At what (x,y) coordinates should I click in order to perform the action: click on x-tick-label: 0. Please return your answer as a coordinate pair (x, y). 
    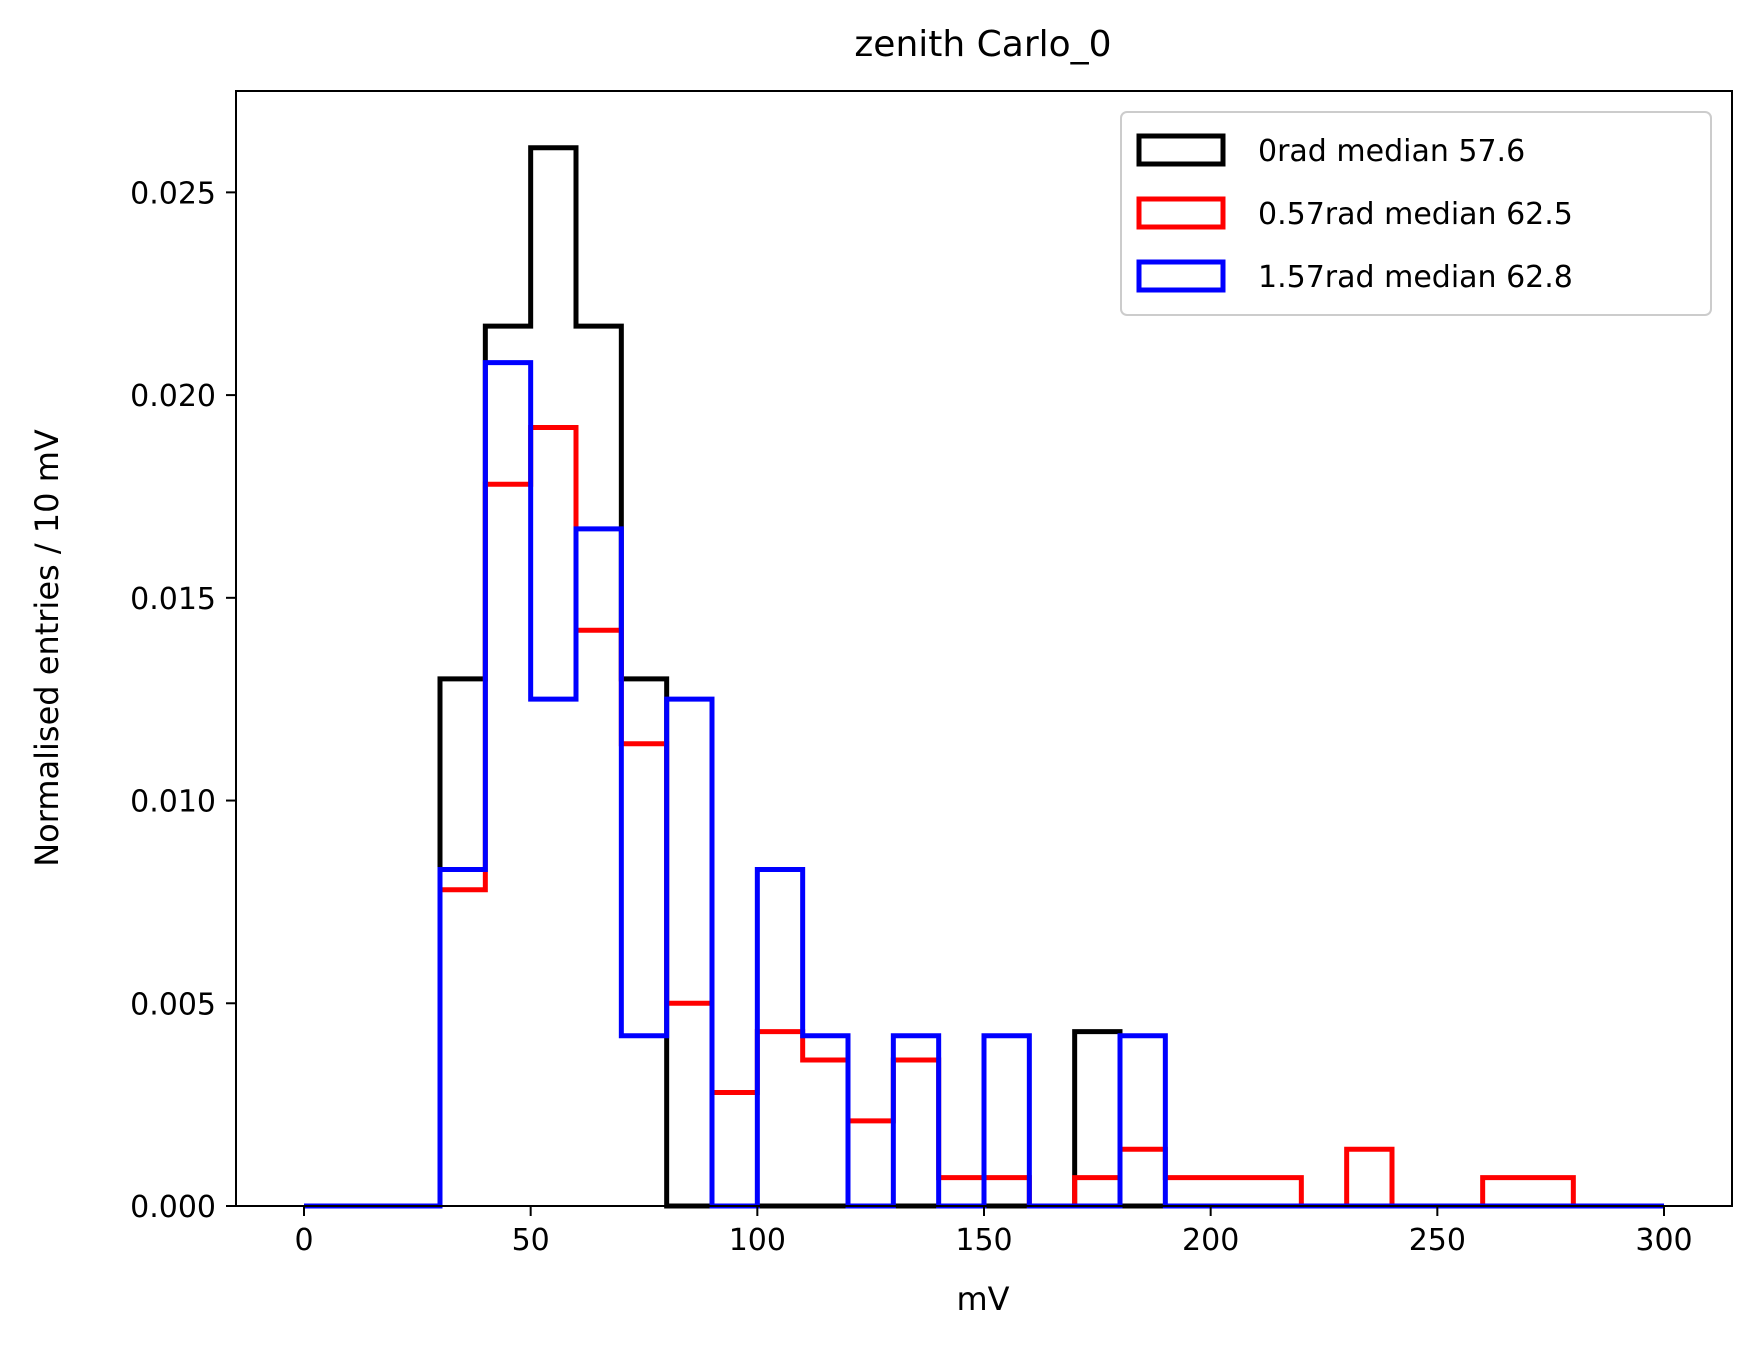
    Looking at the image, I should click on (303, 1240).